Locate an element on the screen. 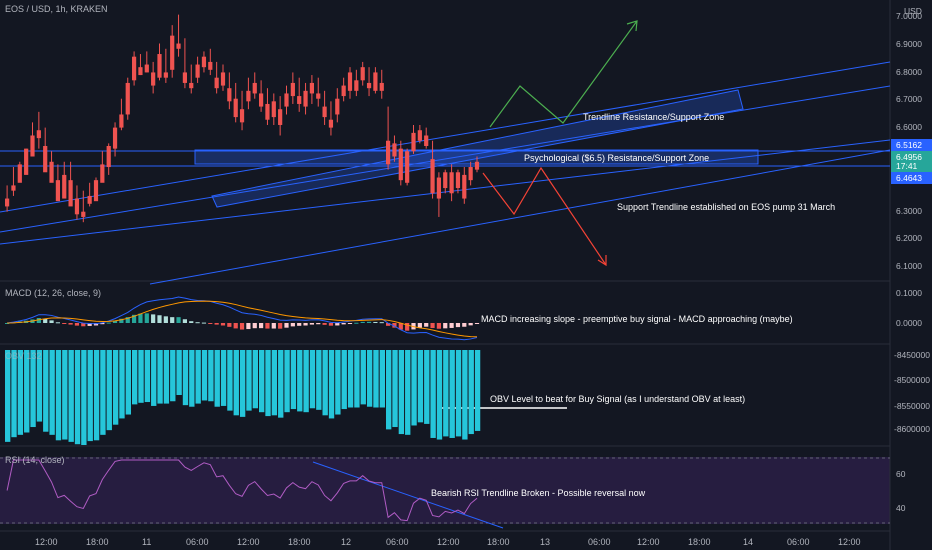  last-price-badge-bg is located at coordinates (911, 161).